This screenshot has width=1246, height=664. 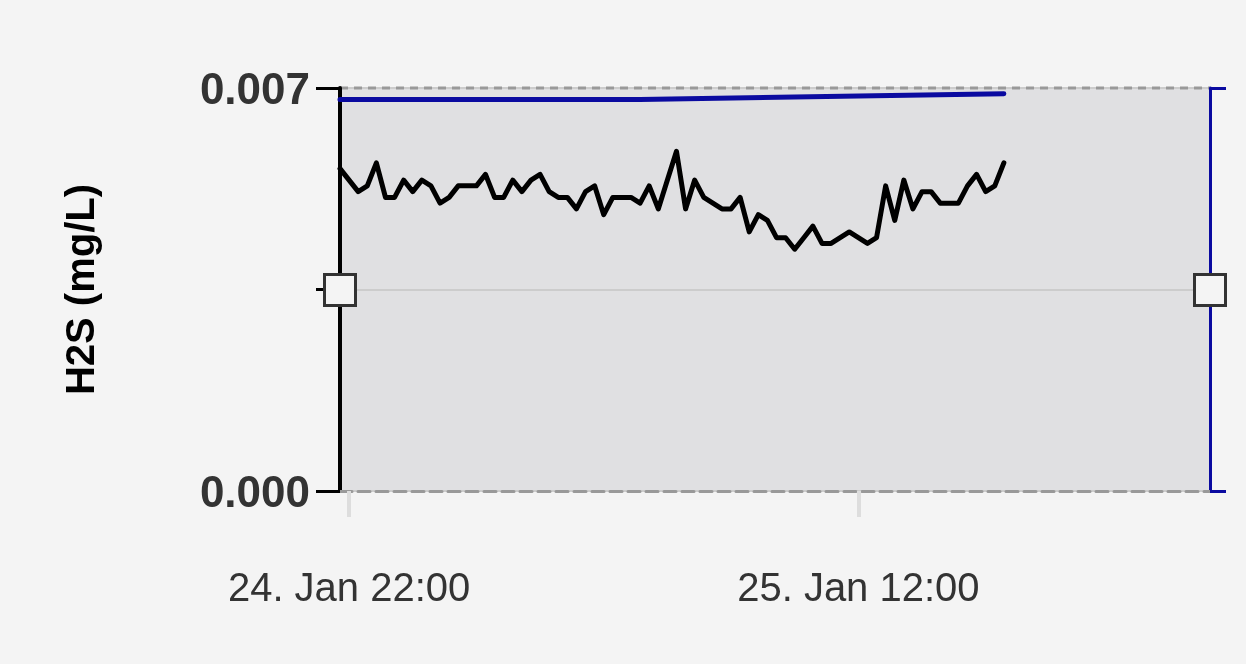 What do you see at coordinates (858, 587) in the screenshot?
I see `x-tick-label: 25. Jan 12:00` at bounding box center [858, 587].